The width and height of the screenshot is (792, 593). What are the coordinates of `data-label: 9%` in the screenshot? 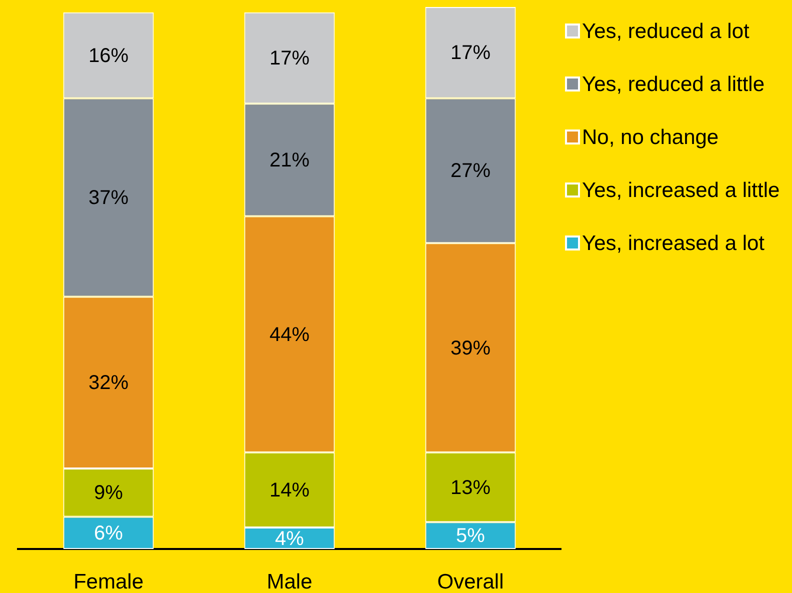 It's located at (109, 493).